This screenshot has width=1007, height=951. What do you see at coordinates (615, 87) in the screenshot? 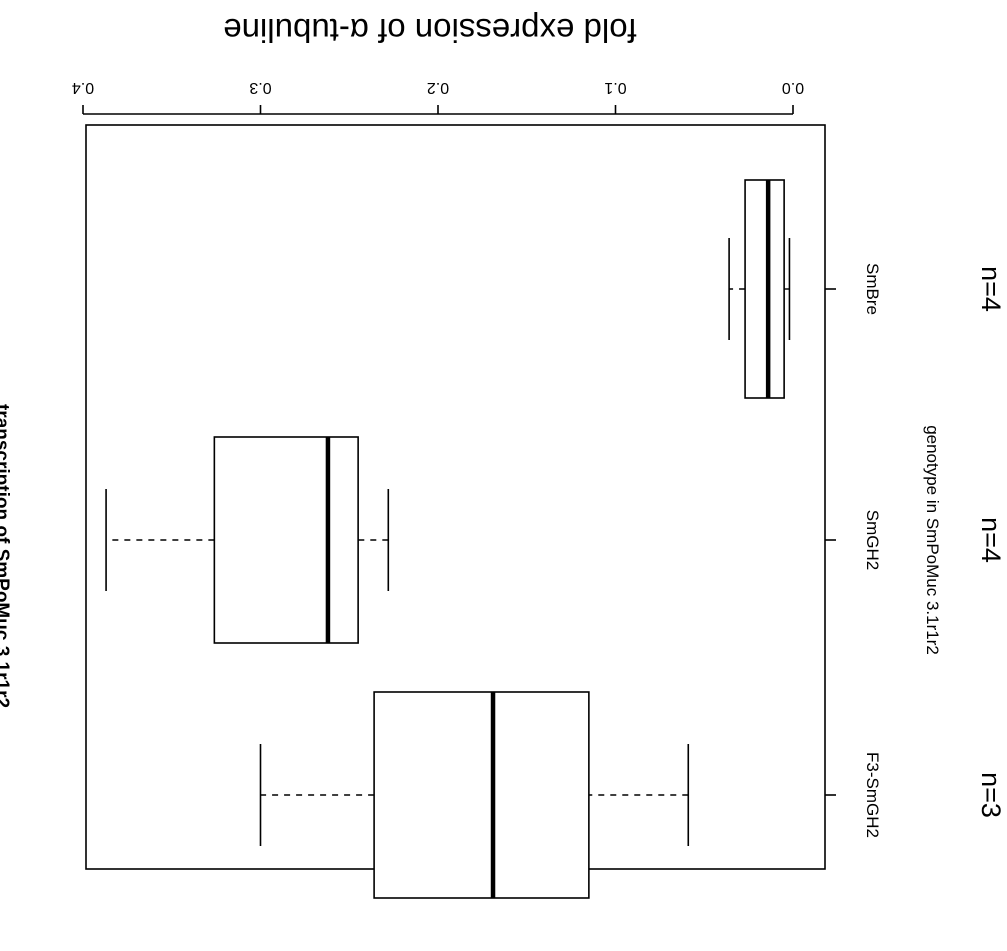
I see `y-tick-label: 0.1` at bounding box center [615, 87].